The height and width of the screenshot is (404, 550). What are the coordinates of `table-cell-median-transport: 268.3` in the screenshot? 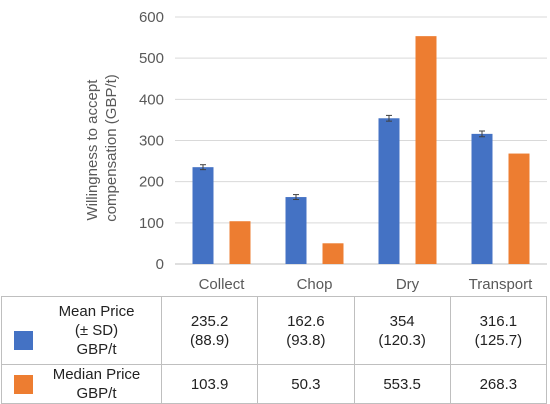 It's located at (498, 384).